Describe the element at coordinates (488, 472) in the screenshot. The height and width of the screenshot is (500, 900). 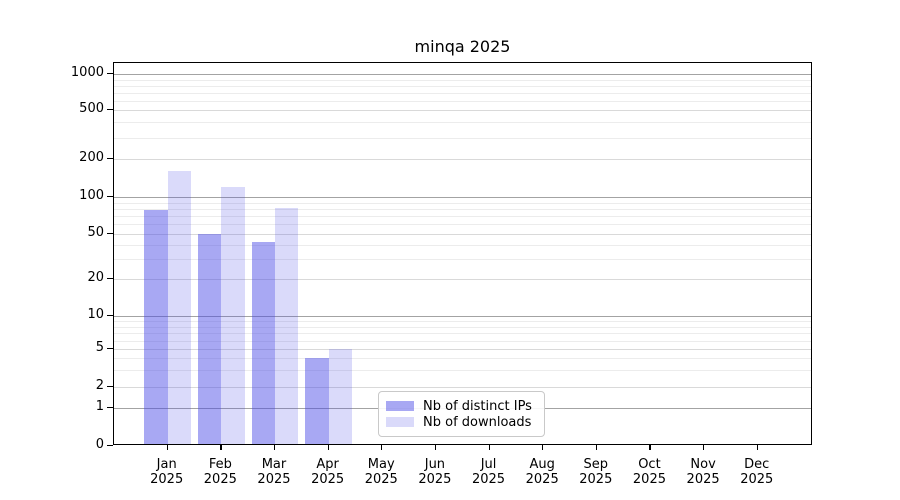
I see `x-tick-label: Jul 2025` at that location.